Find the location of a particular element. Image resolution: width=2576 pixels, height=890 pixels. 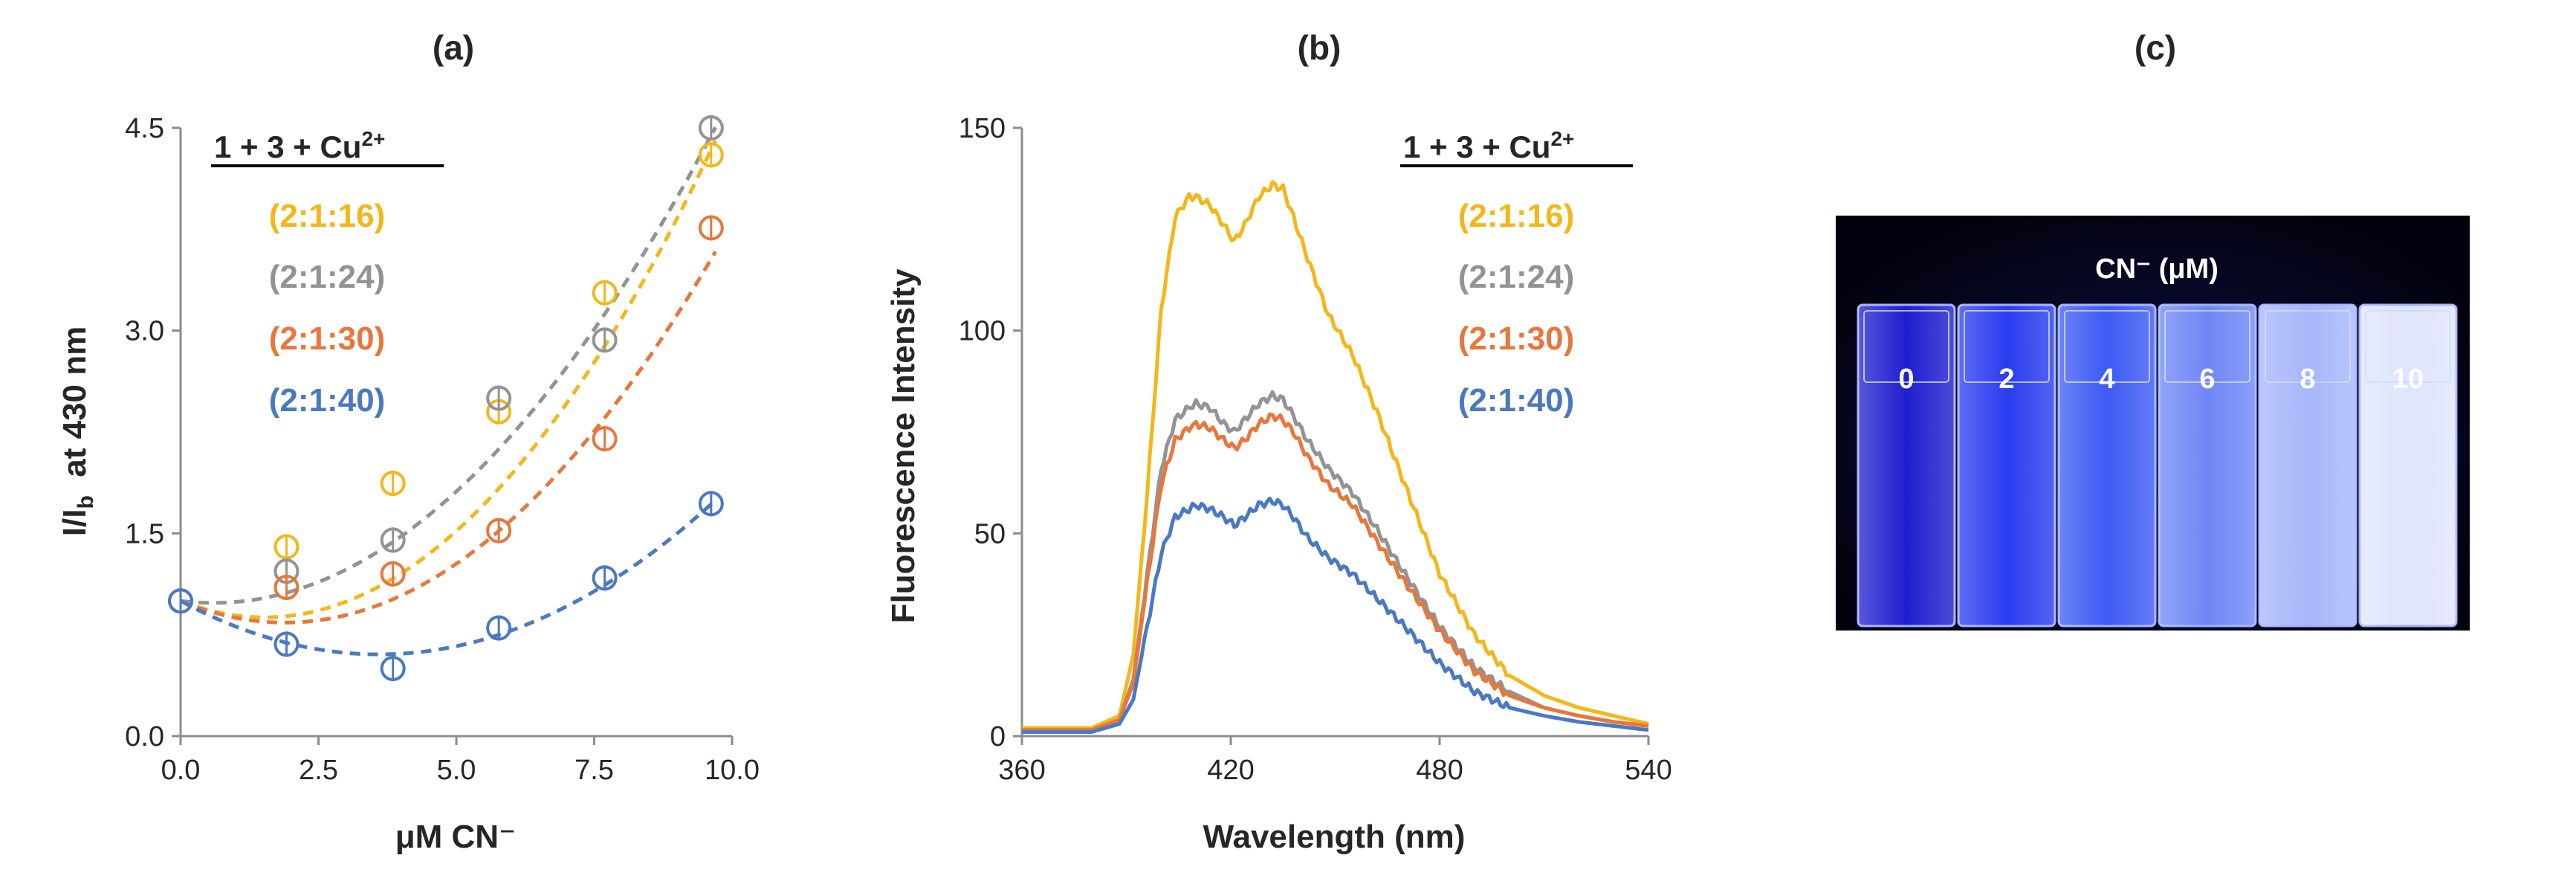

legend-a-title: 1 + 3 + Cu2+ is located at coordinates (300, 145).